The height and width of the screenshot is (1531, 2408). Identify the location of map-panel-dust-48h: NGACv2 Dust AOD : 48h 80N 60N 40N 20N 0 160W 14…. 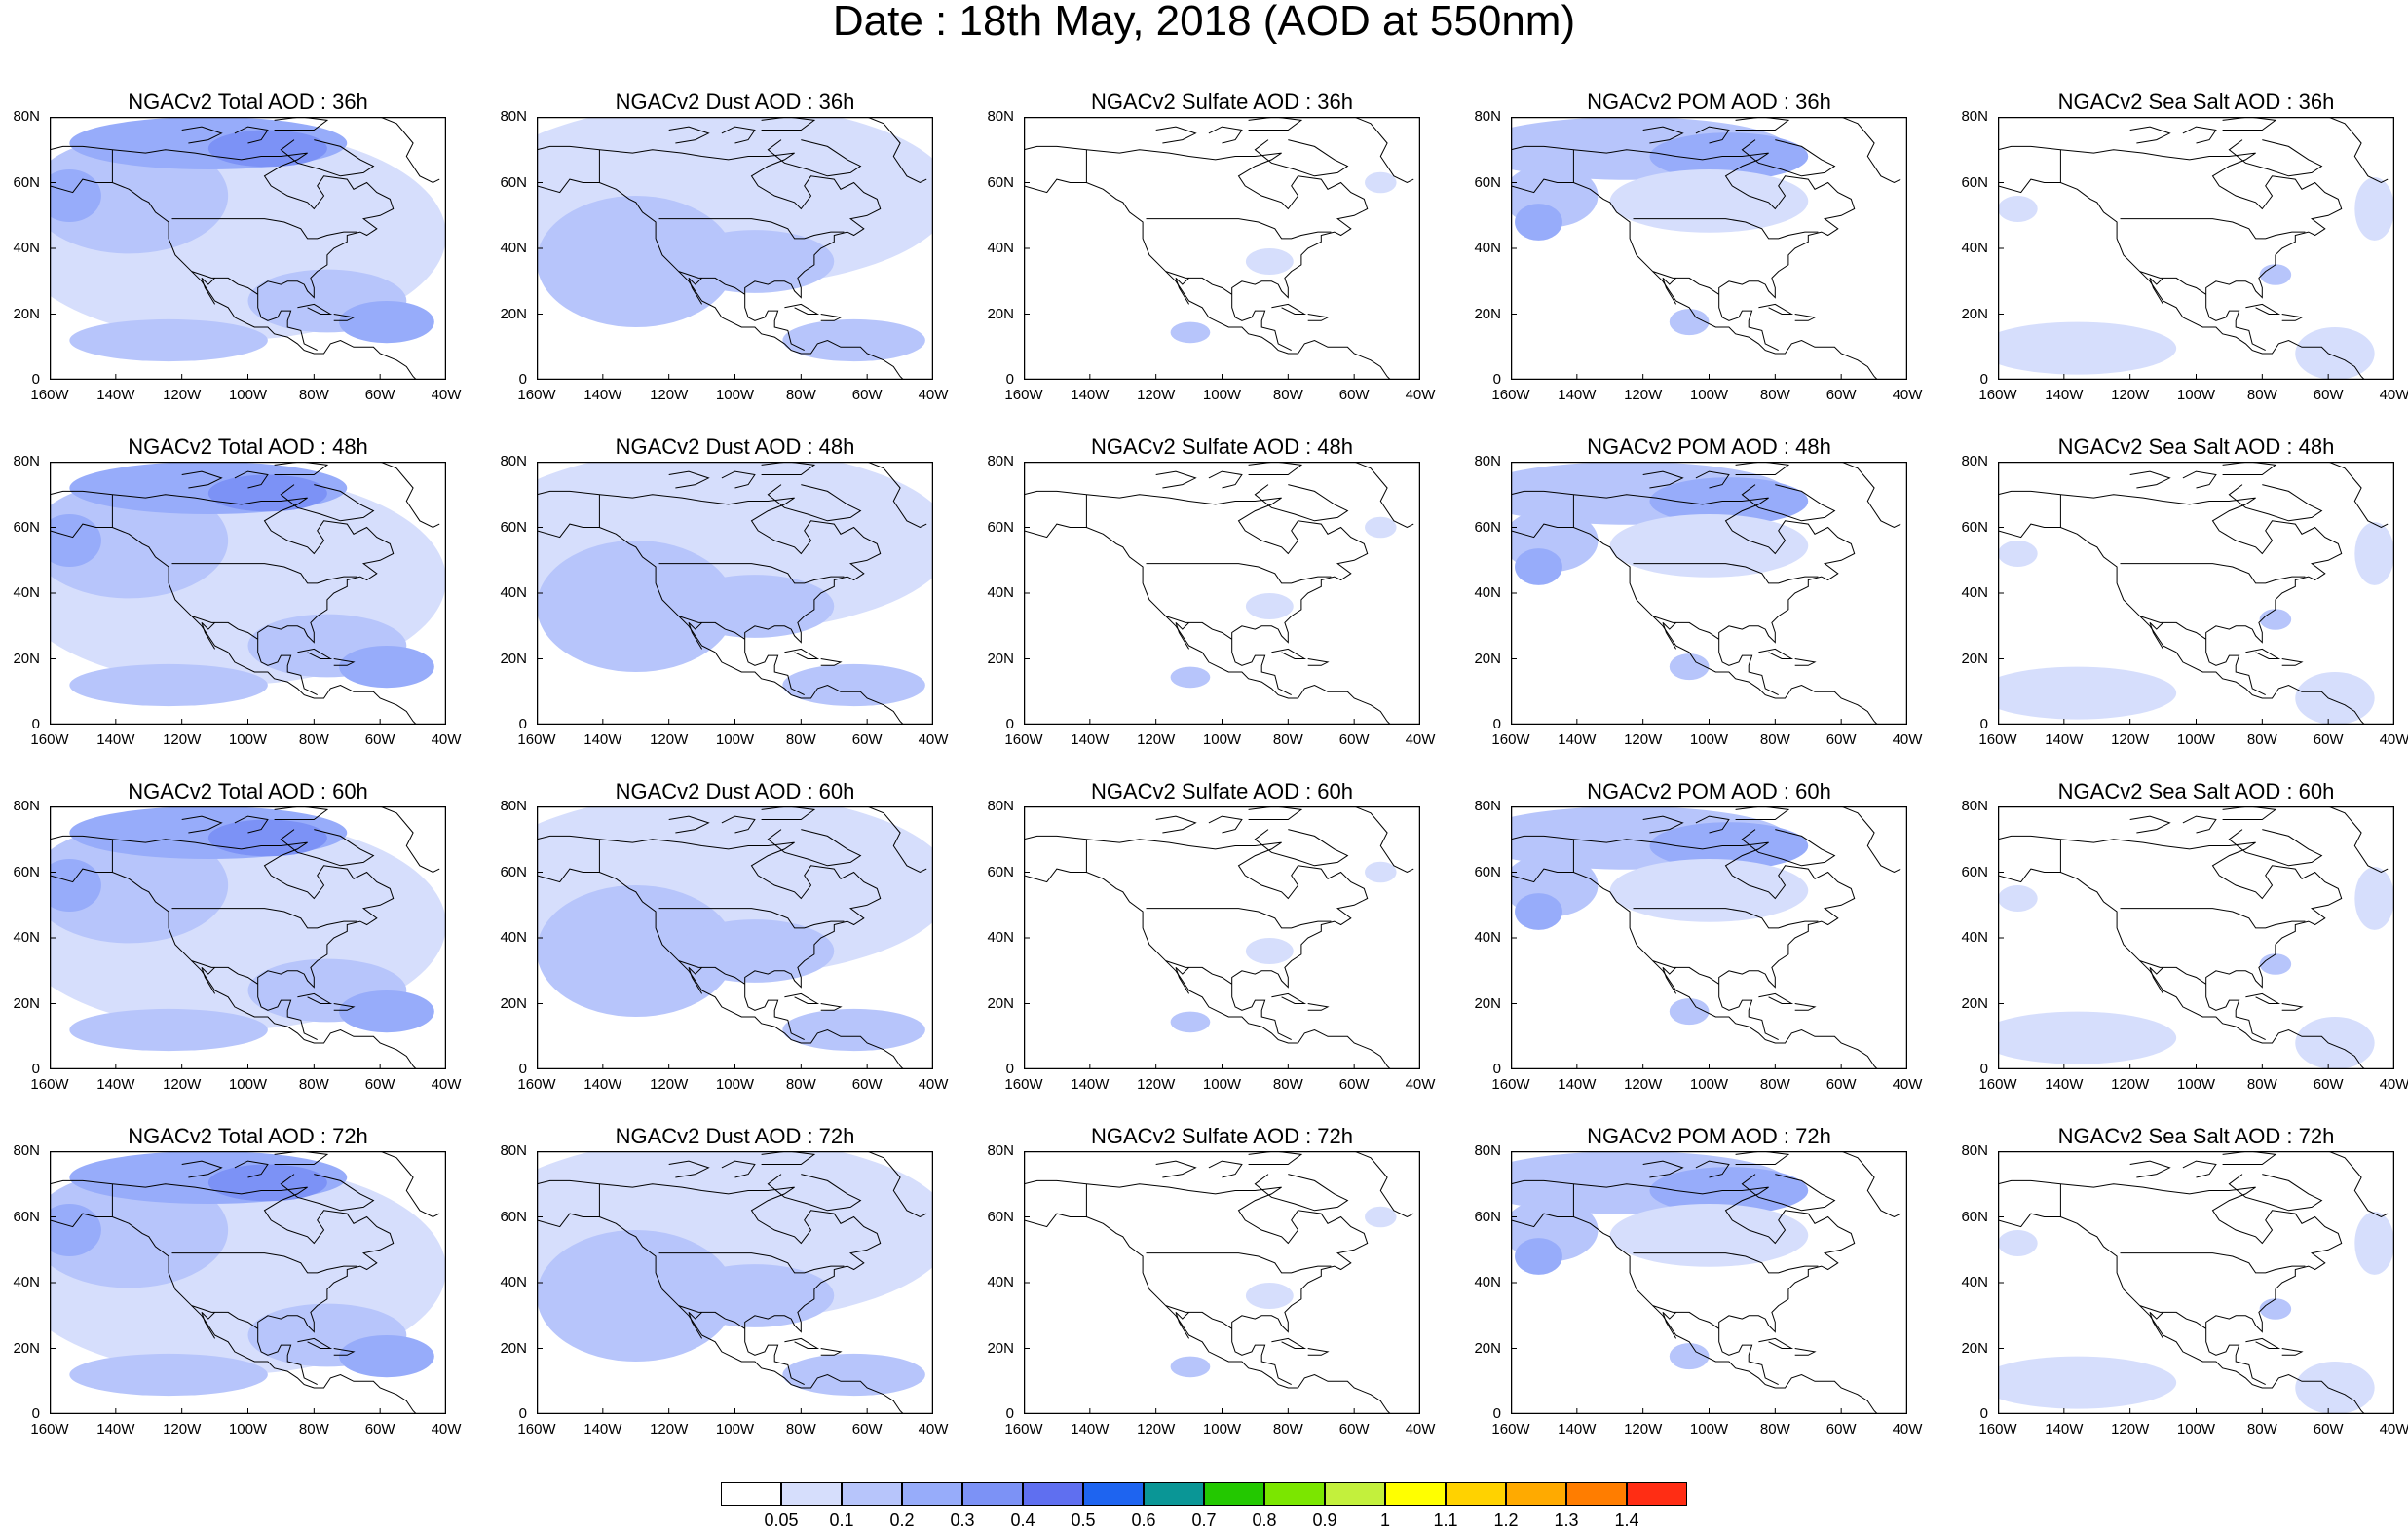
(733, 595).